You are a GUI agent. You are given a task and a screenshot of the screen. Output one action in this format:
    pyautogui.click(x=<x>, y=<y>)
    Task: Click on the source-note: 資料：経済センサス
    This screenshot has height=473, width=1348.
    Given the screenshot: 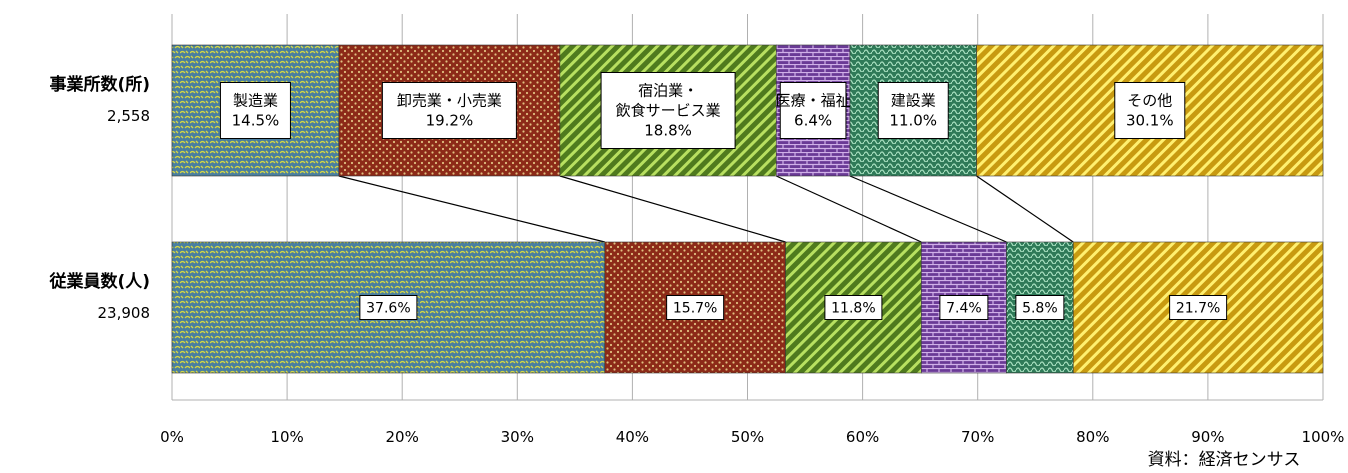 What is the action you would take?
    pyautogui.click(x=1224, y=460)
    